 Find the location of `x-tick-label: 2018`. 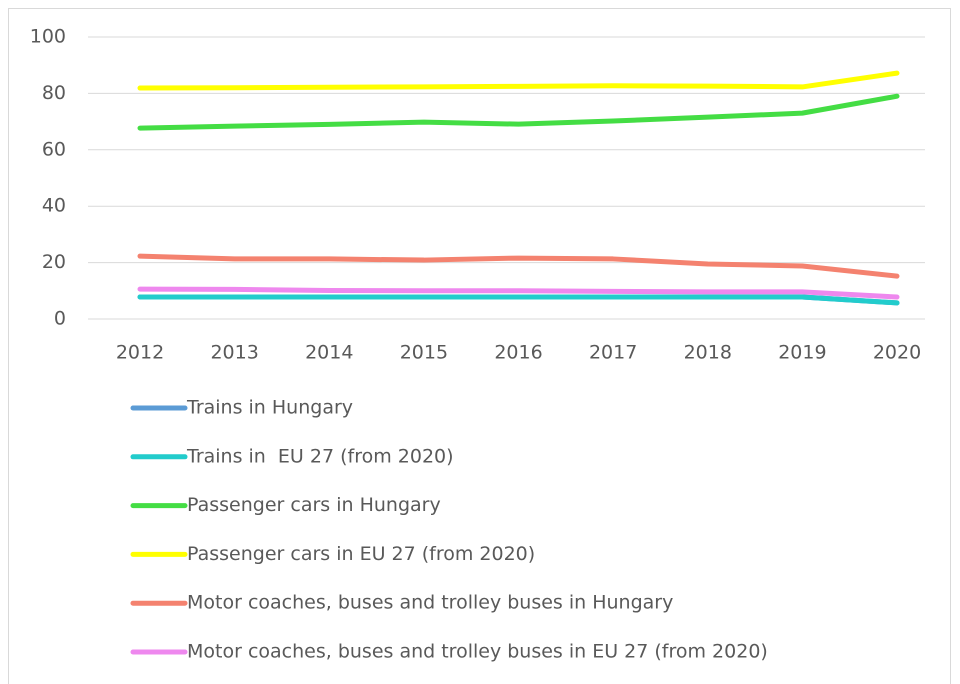

x-tick-label: 2018 is located at coordinates (708, 353).